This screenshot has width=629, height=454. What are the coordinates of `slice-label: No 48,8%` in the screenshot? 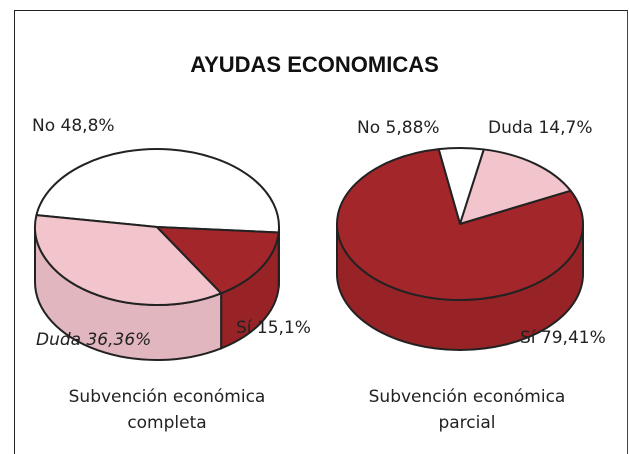 It's located at (73, 126).